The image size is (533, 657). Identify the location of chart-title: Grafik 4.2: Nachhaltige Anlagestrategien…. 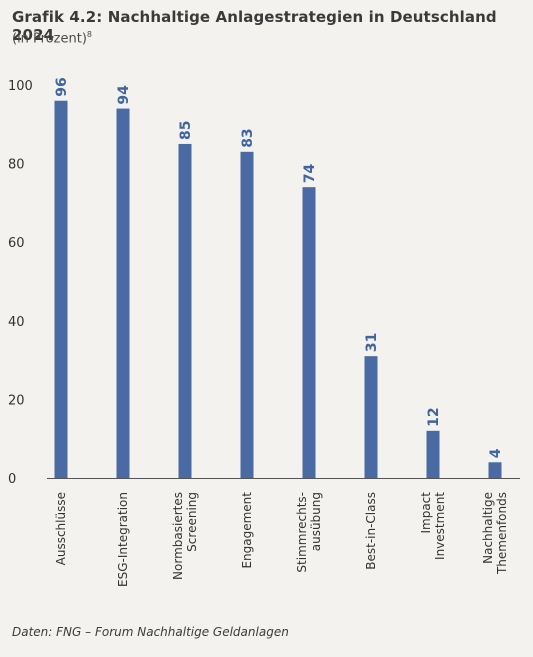
(254, 26).